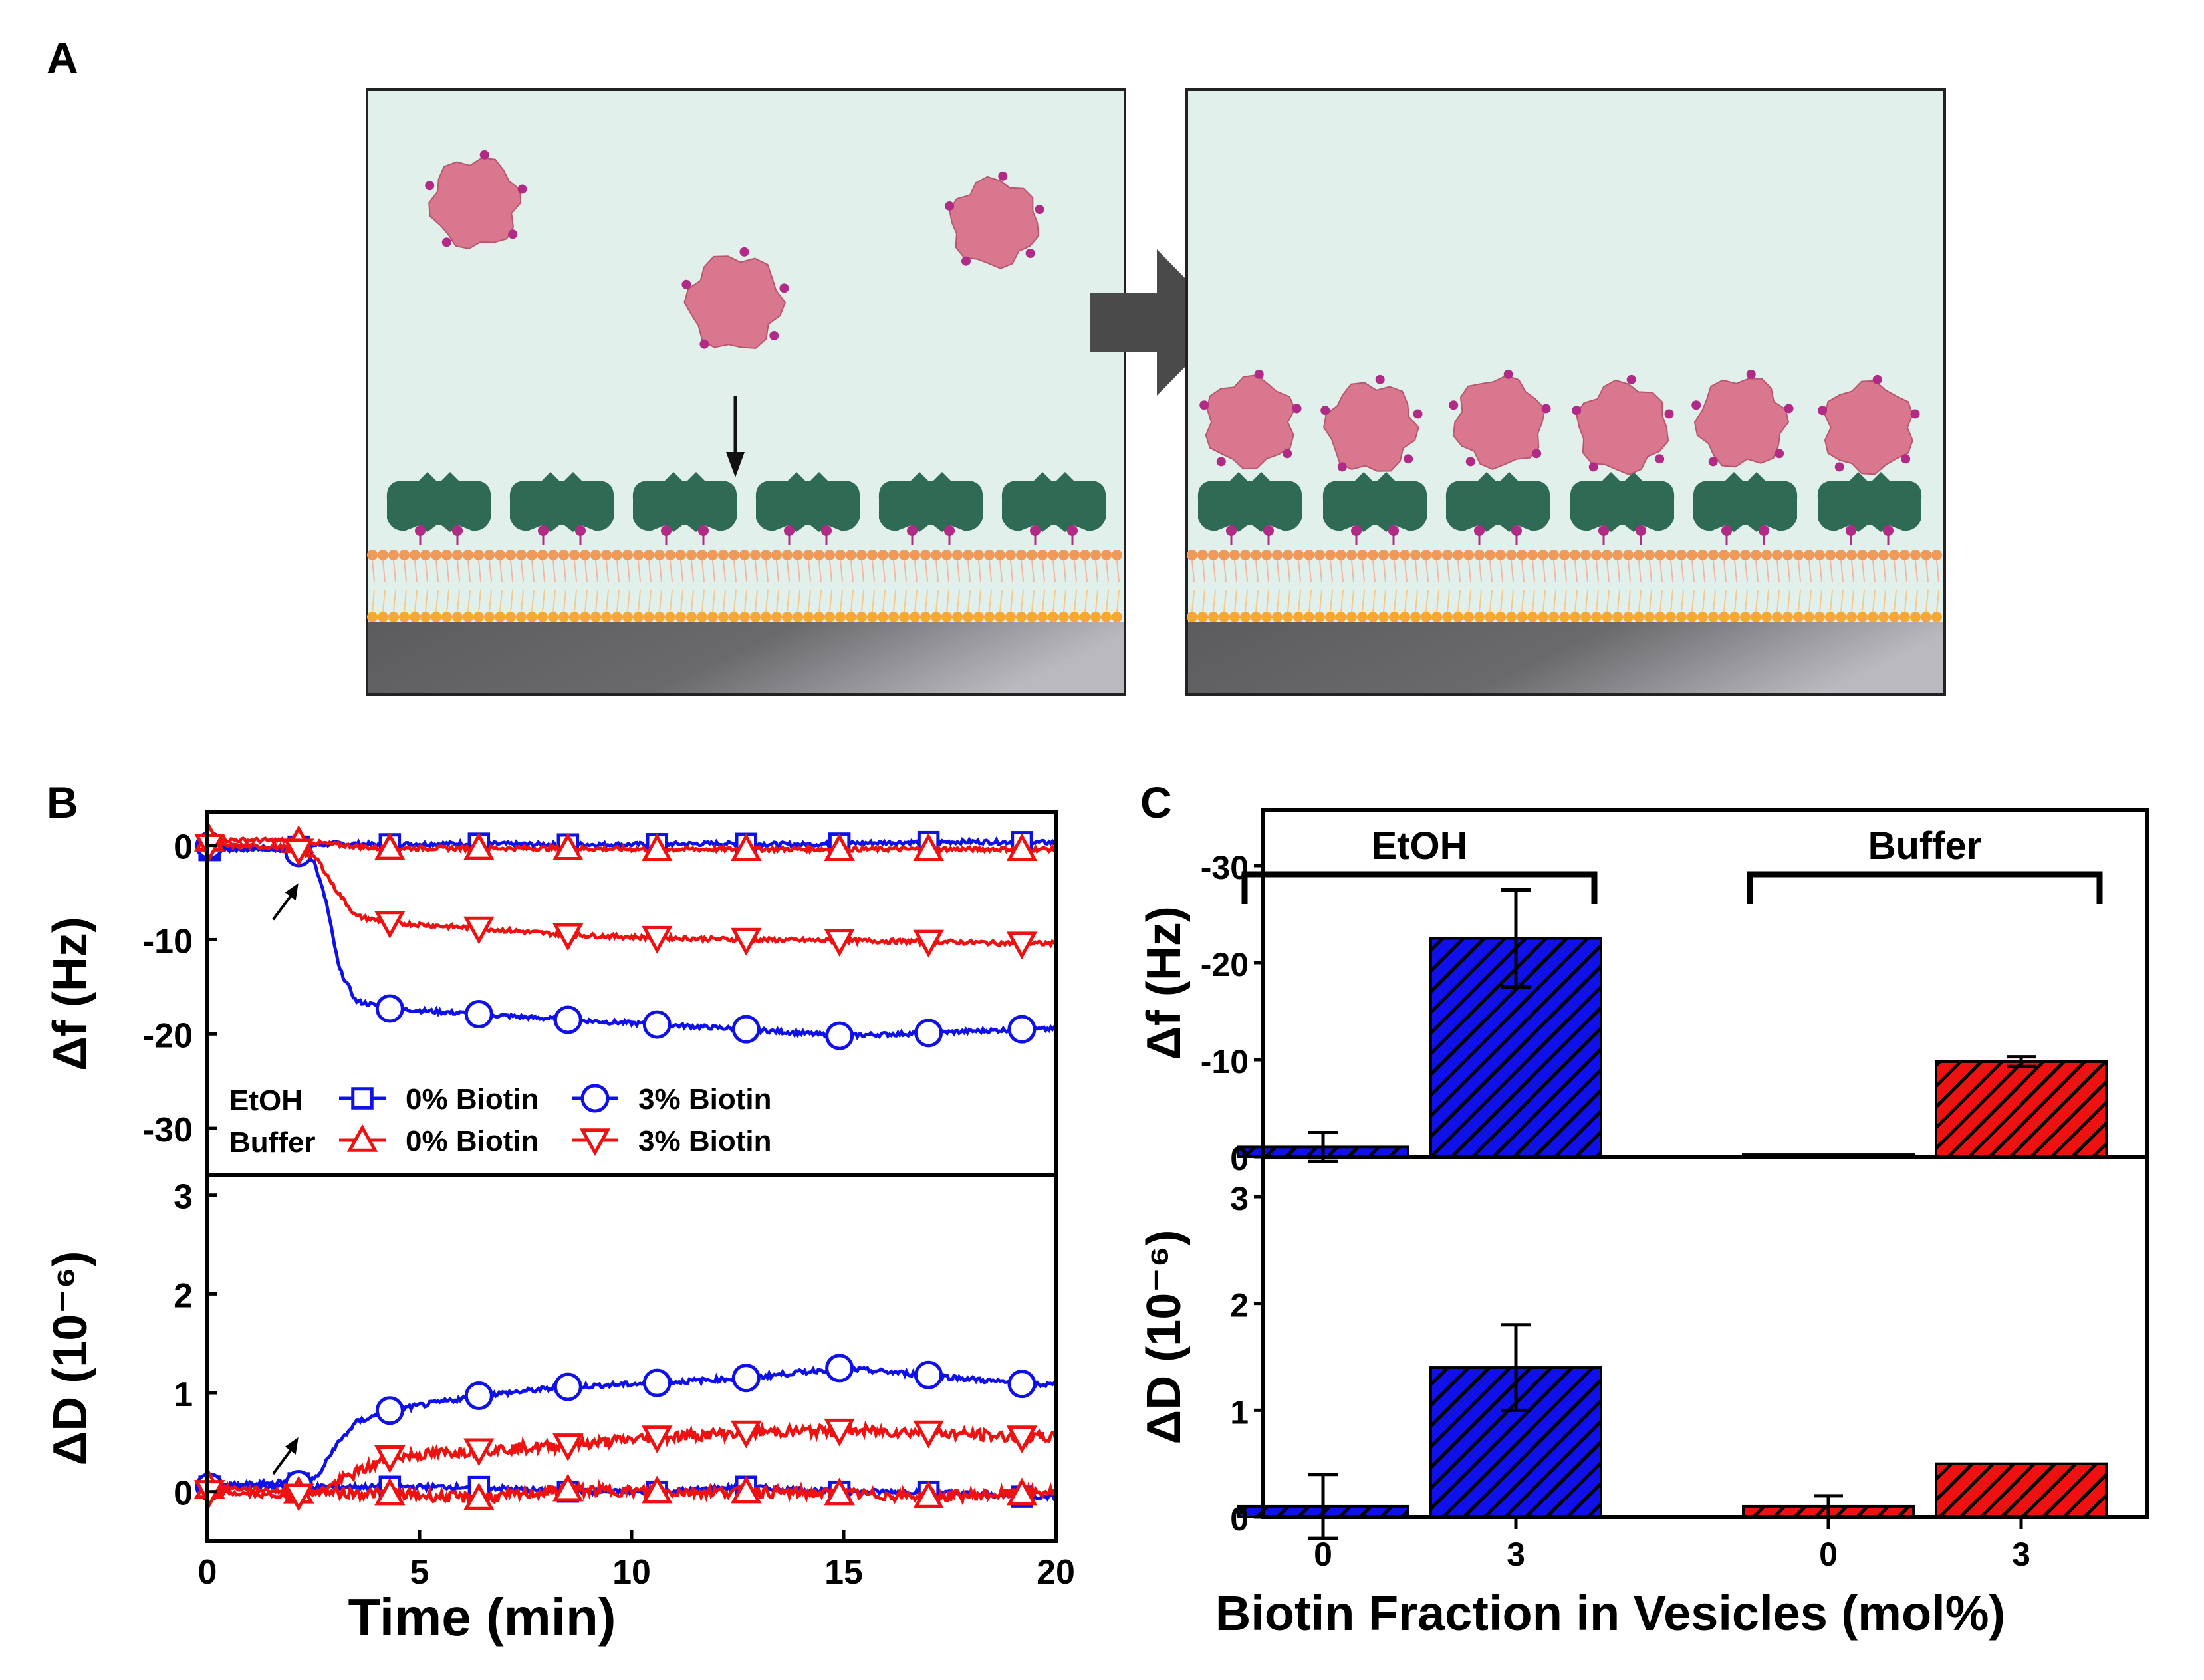  I want to click on y-tick-label: -20, so click(168, 1036).